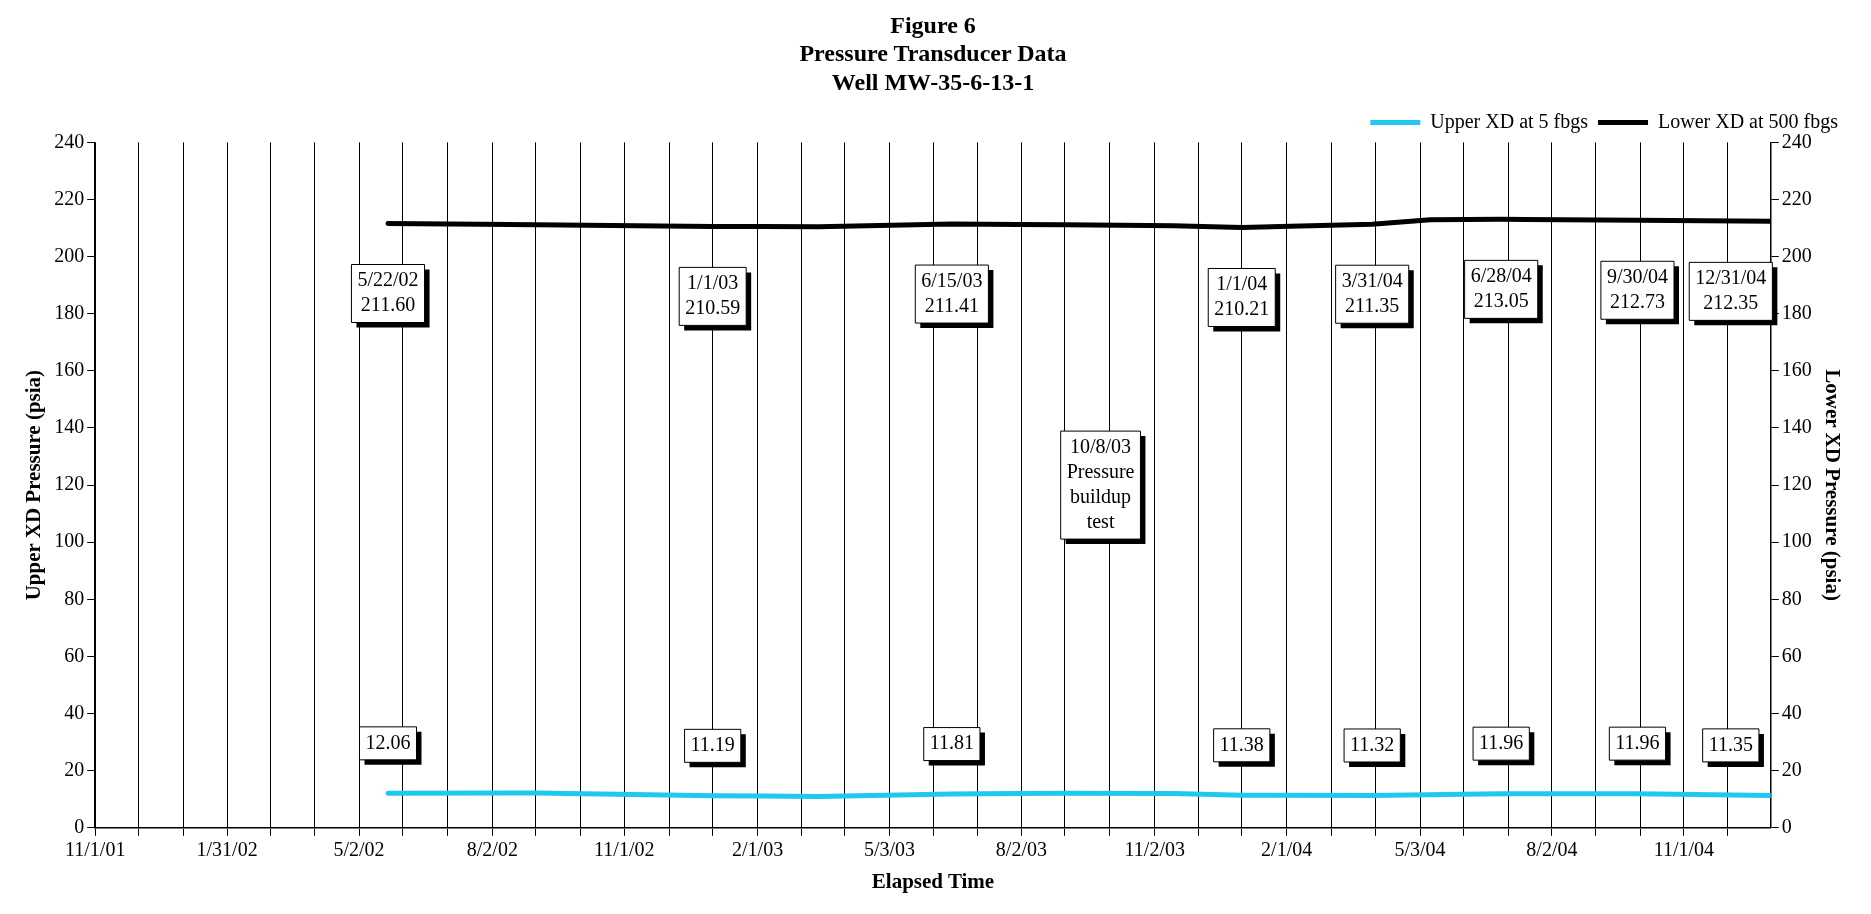 The image size is (1871, 914). What do you see at coordinates (359, 849) in the screenshot?
I see `x-tick-label: 5/2/02` at bounding box center [359, 849].